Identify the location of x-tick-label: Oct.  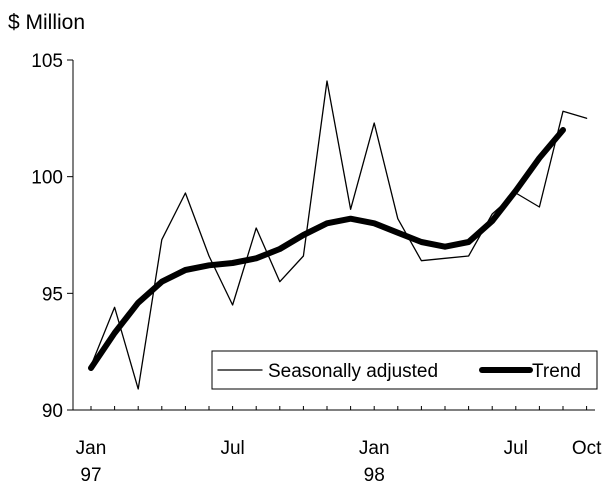
(587, 448).